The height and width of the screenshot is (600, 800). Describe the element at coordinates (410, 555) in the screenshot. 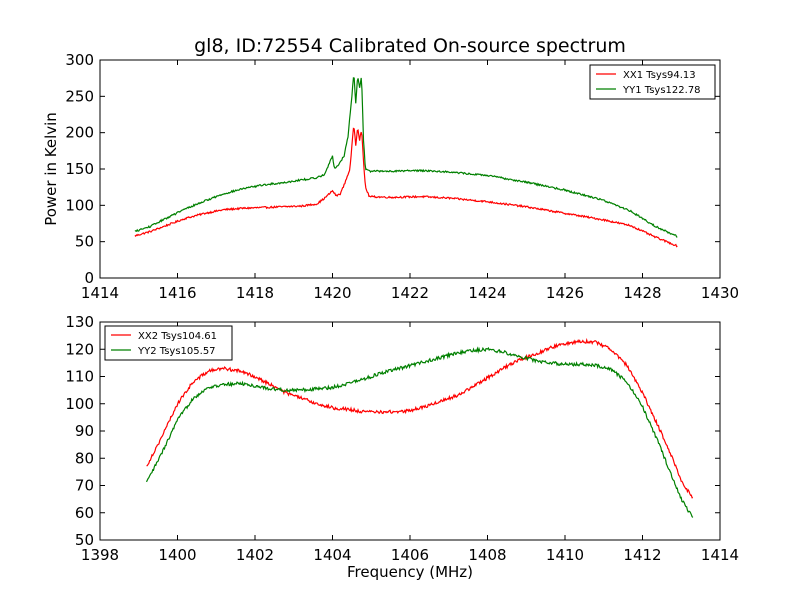

I see `x-tick-label: 1406` at that location.